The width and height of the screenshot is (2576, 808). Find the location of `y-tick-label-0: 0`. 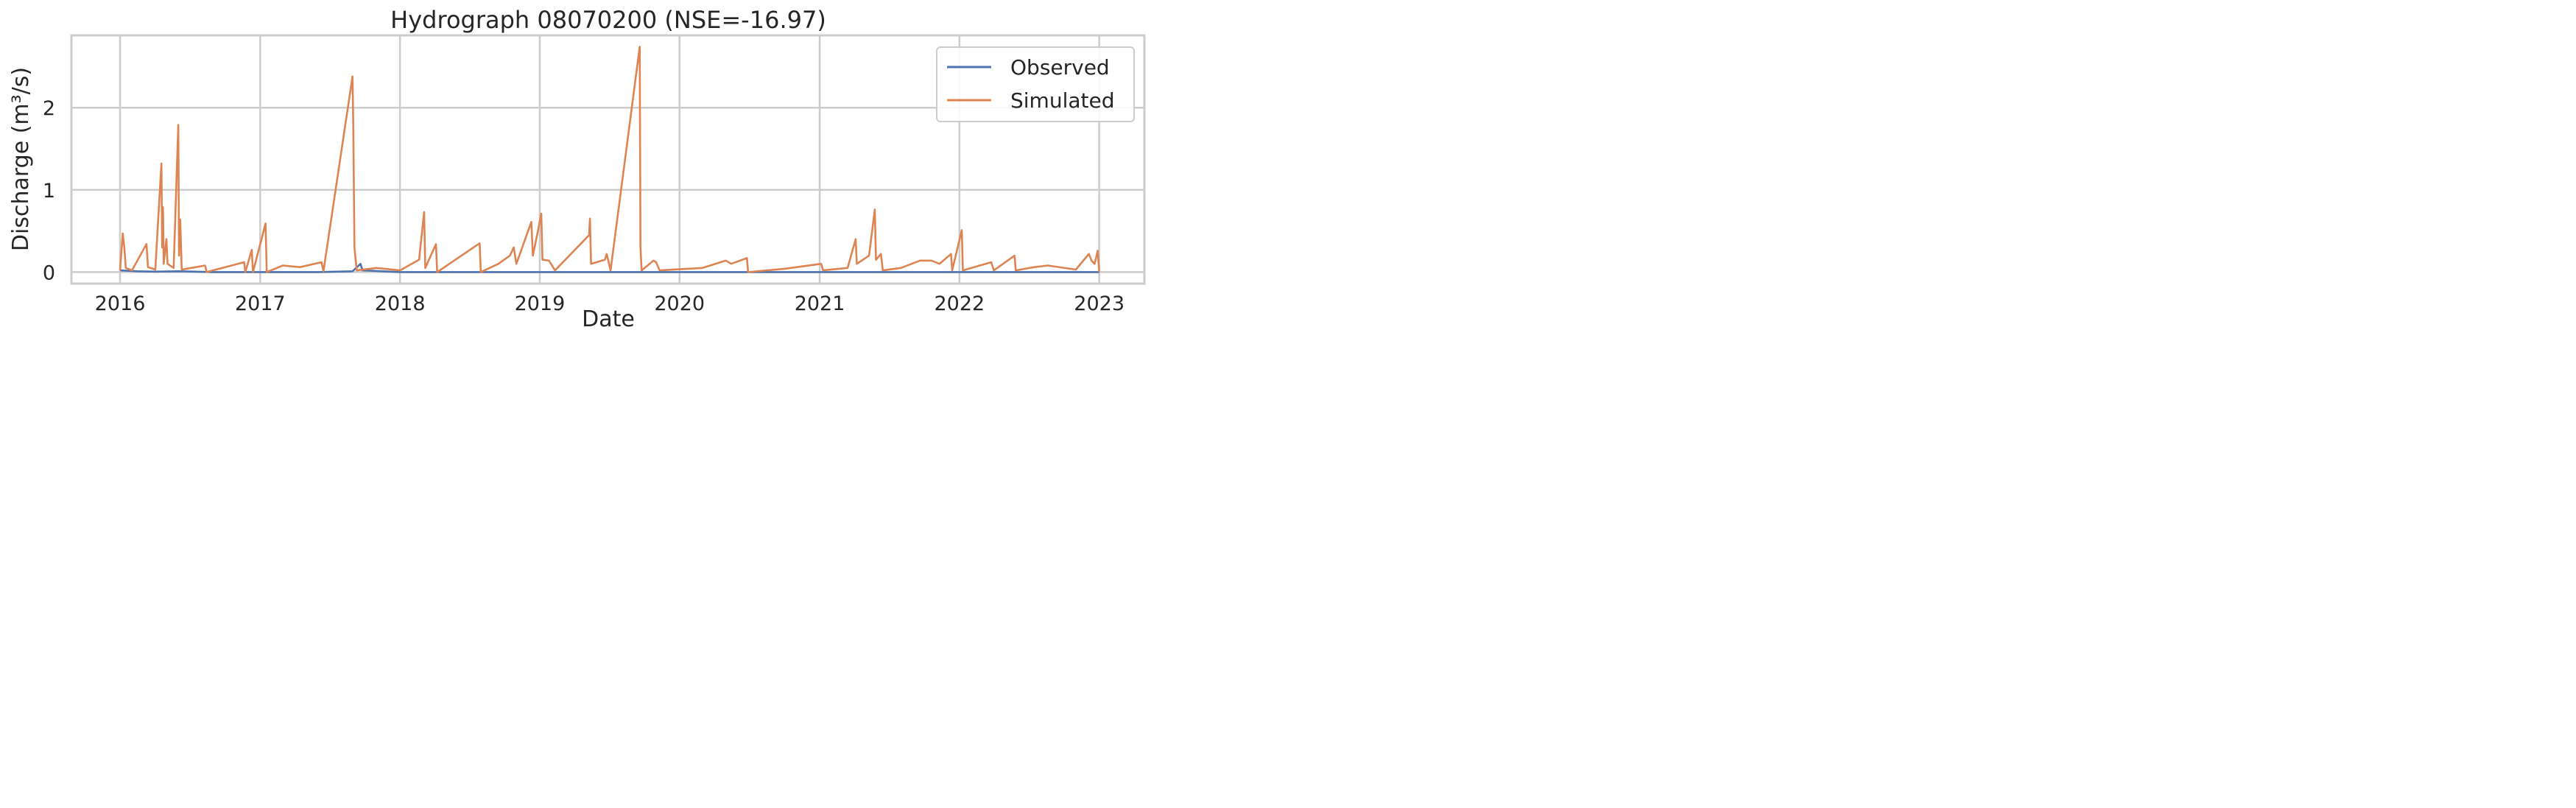

y-tick-label-0: 0 is located at coordinates (49, 272).